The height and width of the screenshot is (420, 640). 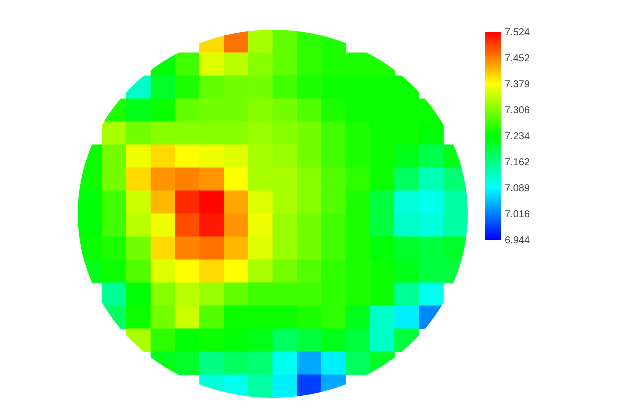 What do you see at coordinates (517, 137) in the screenshot?
I see `color-bar-label: 7.234` at bounding box center [517, 137].